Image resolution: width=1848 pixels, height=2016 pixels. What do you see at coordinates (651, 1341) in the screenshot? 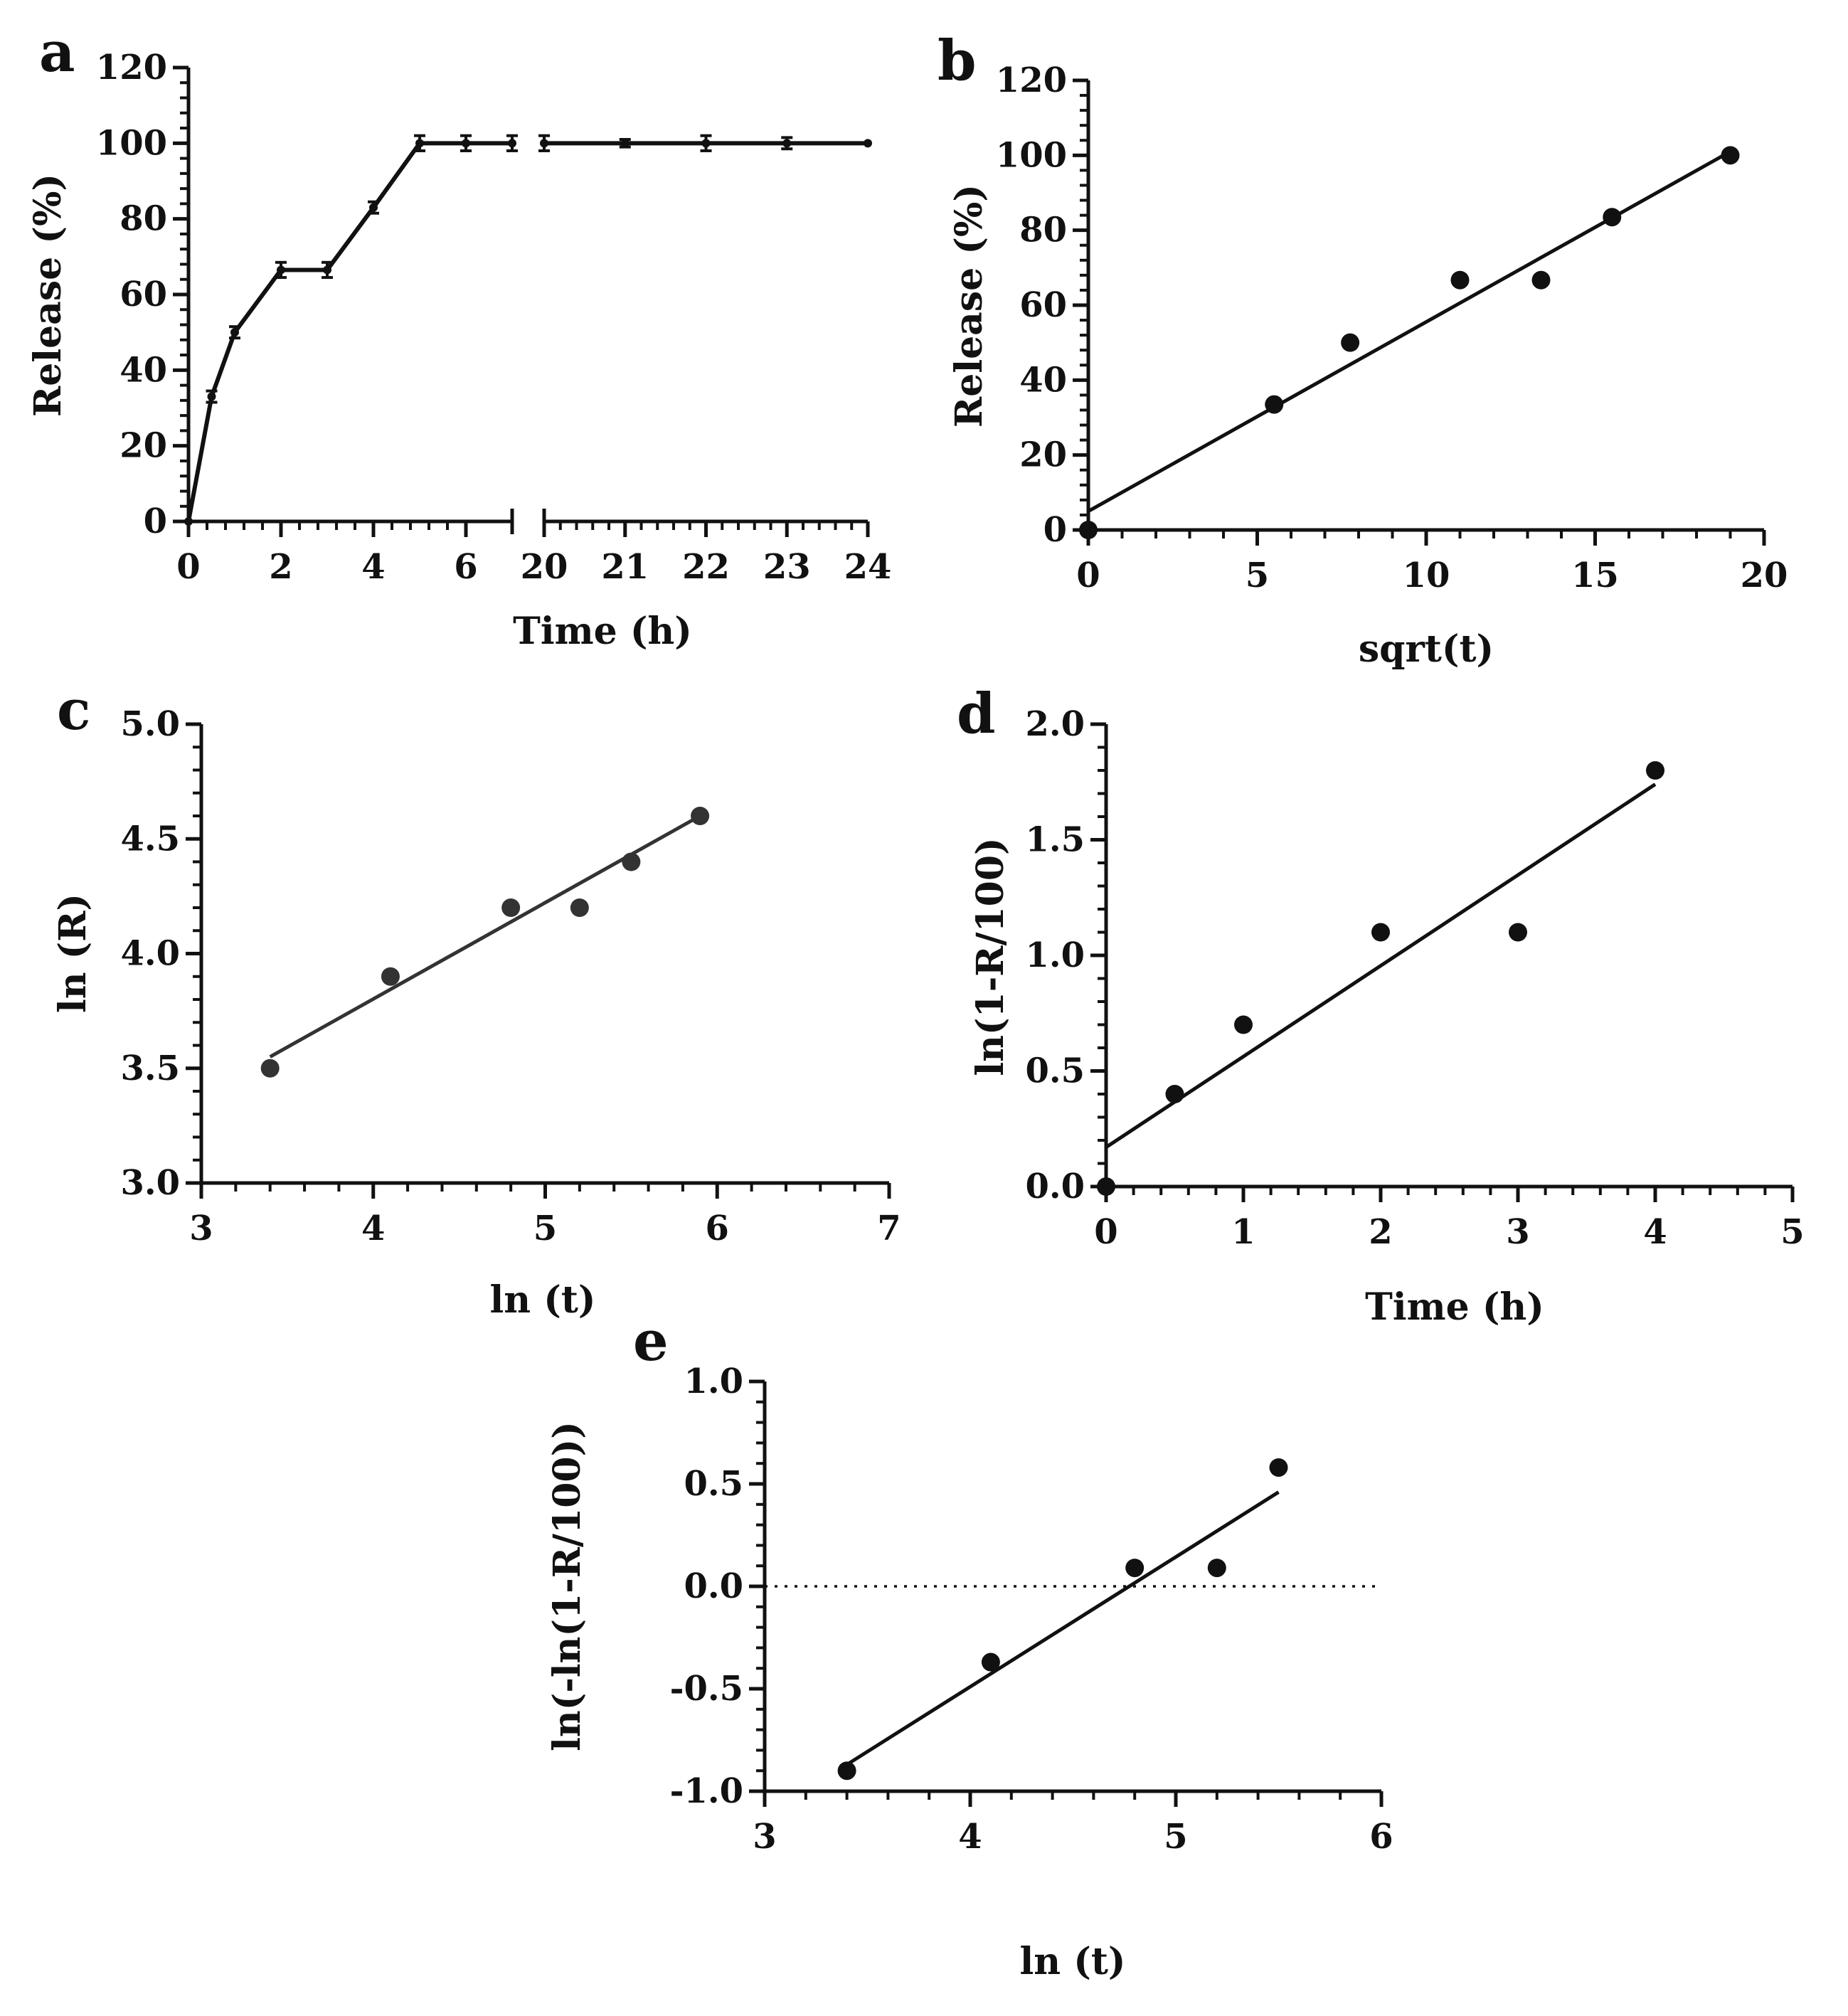
I see `panel-letter: e` at bounding box center [651, 1341].